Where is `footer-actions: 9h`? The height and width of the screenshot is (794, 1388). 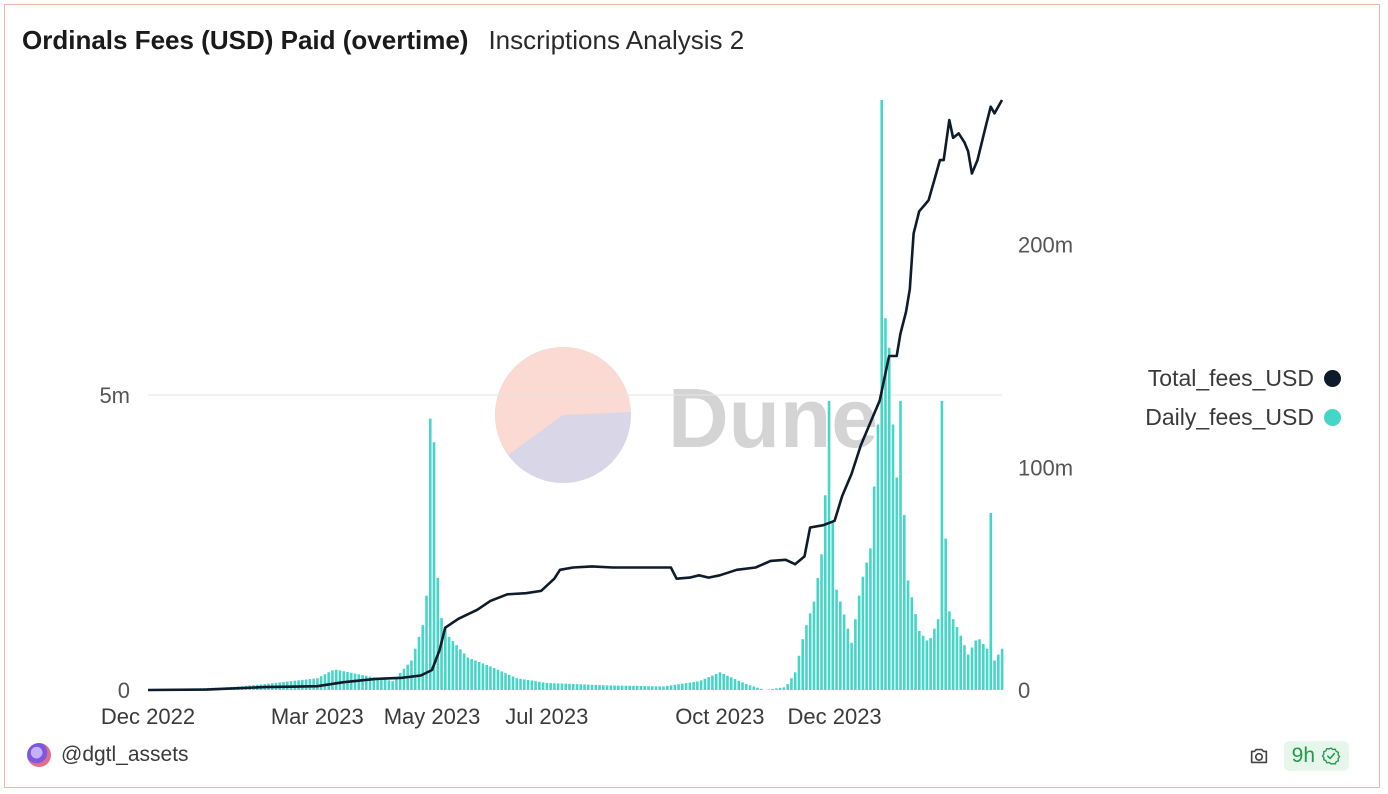
footer-actions: 9h is located at coordinates (1298, 756).